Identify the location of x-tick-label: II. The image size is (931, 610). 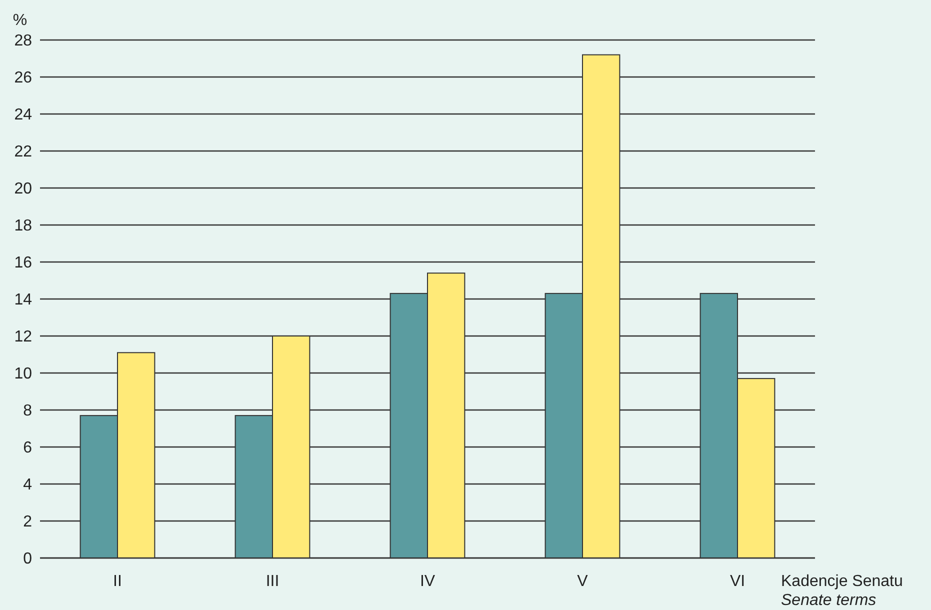
(117, 581).